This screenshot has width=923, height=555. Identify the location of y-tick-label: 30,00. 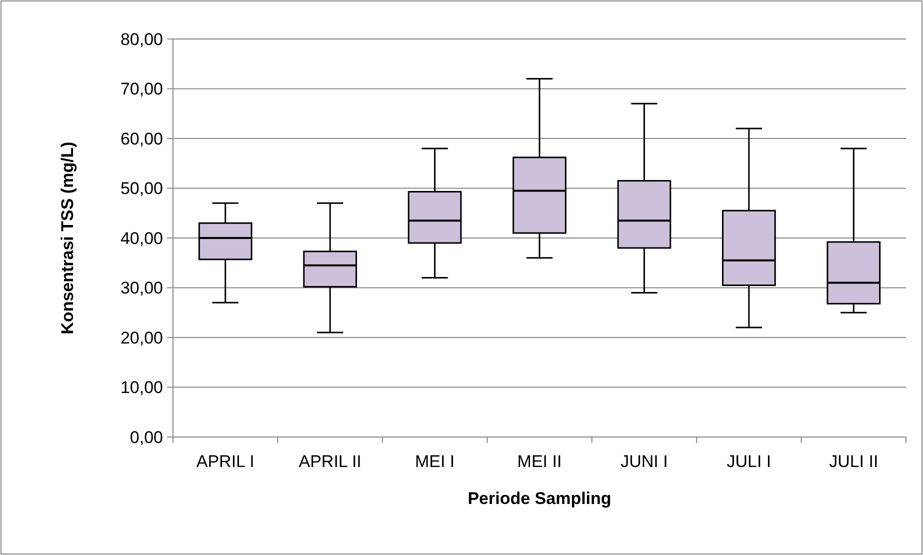
(141, 288).